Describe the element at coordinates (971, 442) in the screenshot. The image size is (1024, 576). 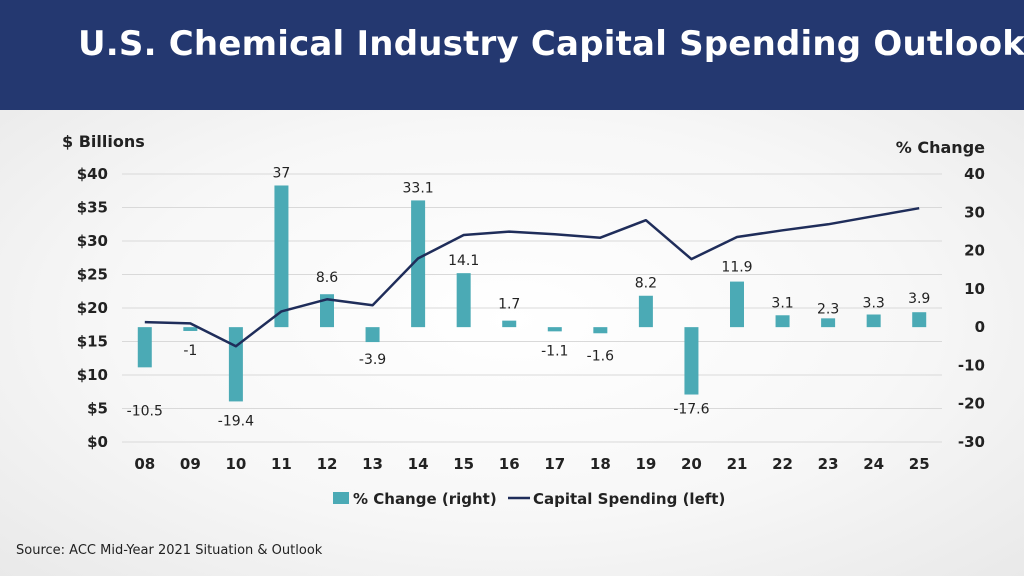
I see `right-tick-label: -30` at that location.